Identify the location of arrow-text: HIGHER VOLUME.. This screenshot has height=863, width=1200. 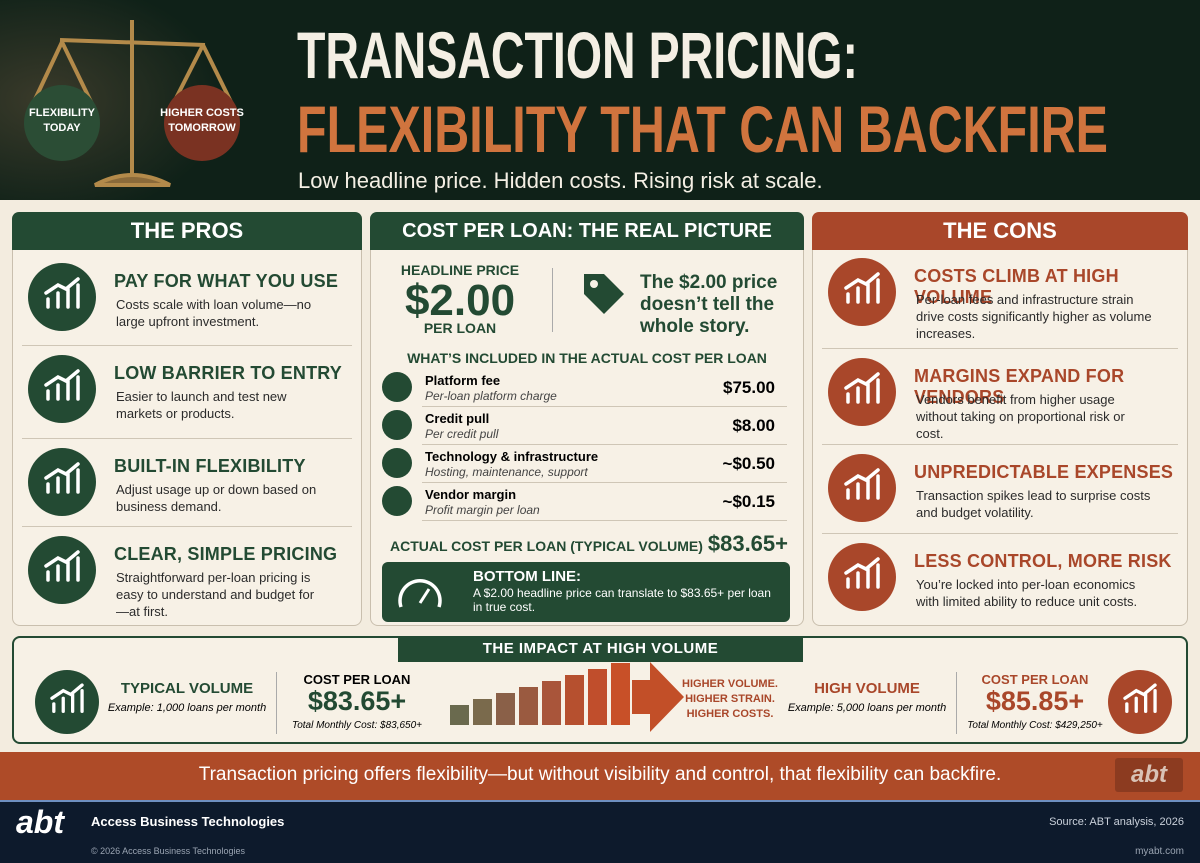
(730, 684).